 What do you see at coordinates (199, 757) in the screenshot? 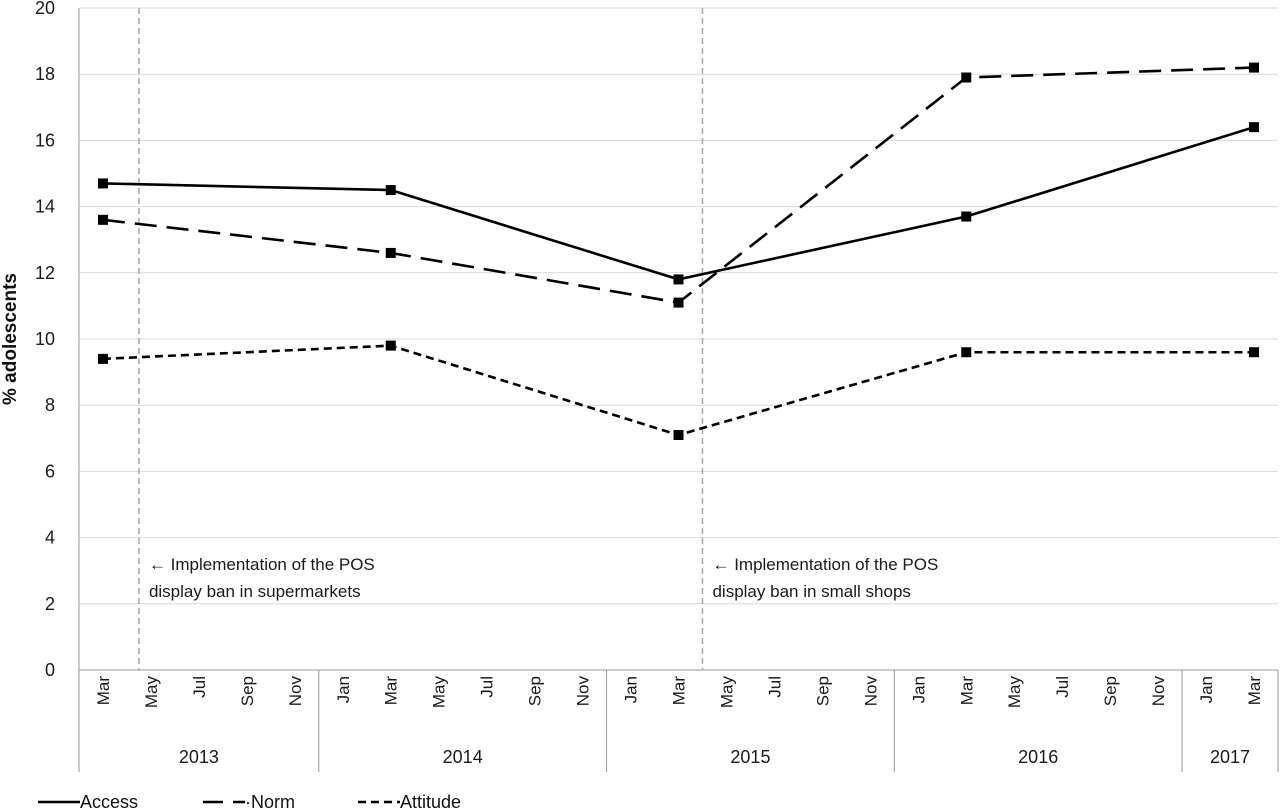
I see `year-label: 2013` at bounding box center [199, 757].